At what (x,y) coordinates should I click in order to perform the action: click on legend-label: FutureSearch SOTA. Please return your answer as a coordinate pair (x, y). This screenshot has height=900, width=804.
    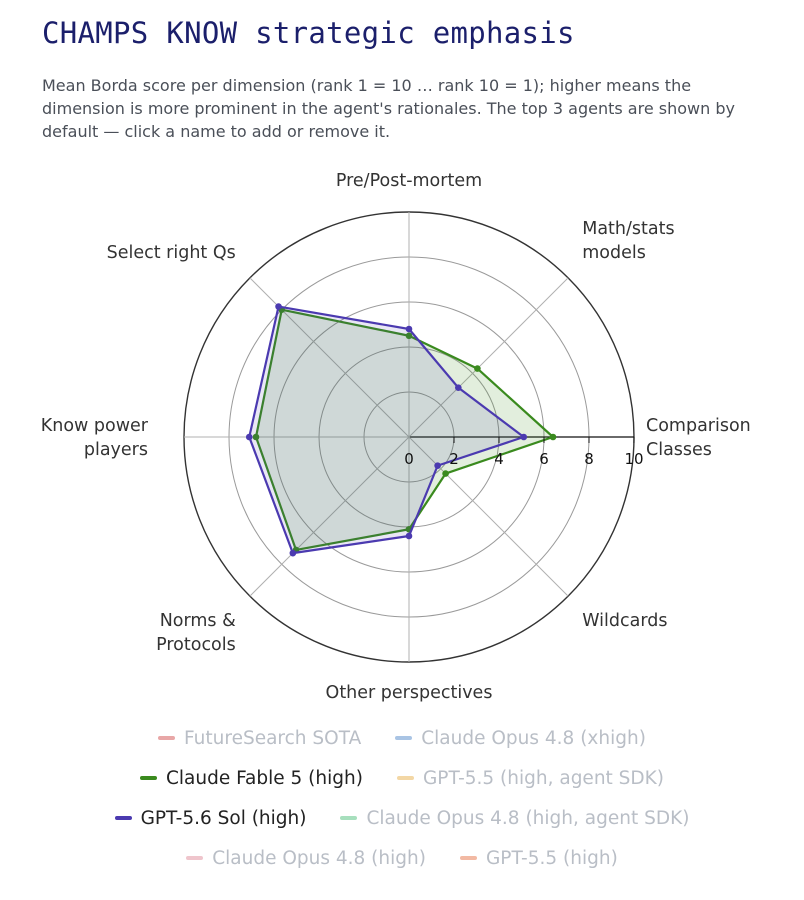
    Looking at the image, I should click on (273, 738).